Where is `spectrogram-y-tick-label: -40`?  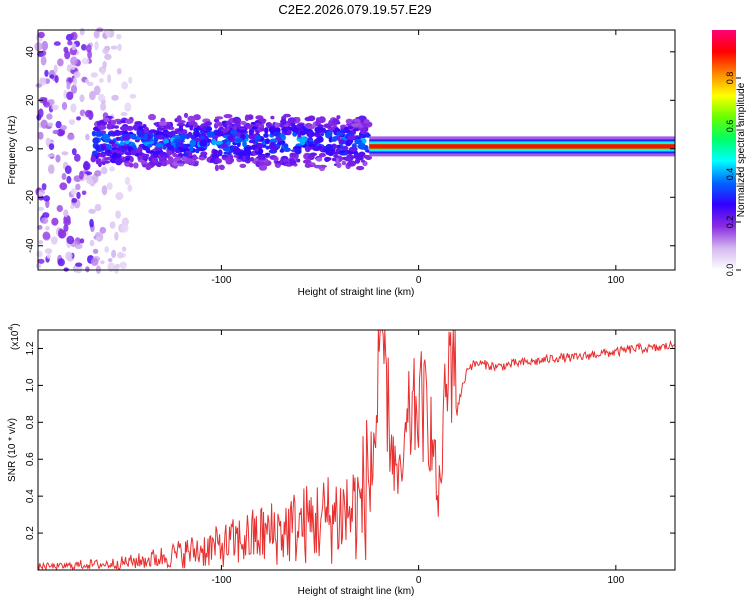
spectrogram-y-tick-label: -40 is located at coordinates (30, 245).